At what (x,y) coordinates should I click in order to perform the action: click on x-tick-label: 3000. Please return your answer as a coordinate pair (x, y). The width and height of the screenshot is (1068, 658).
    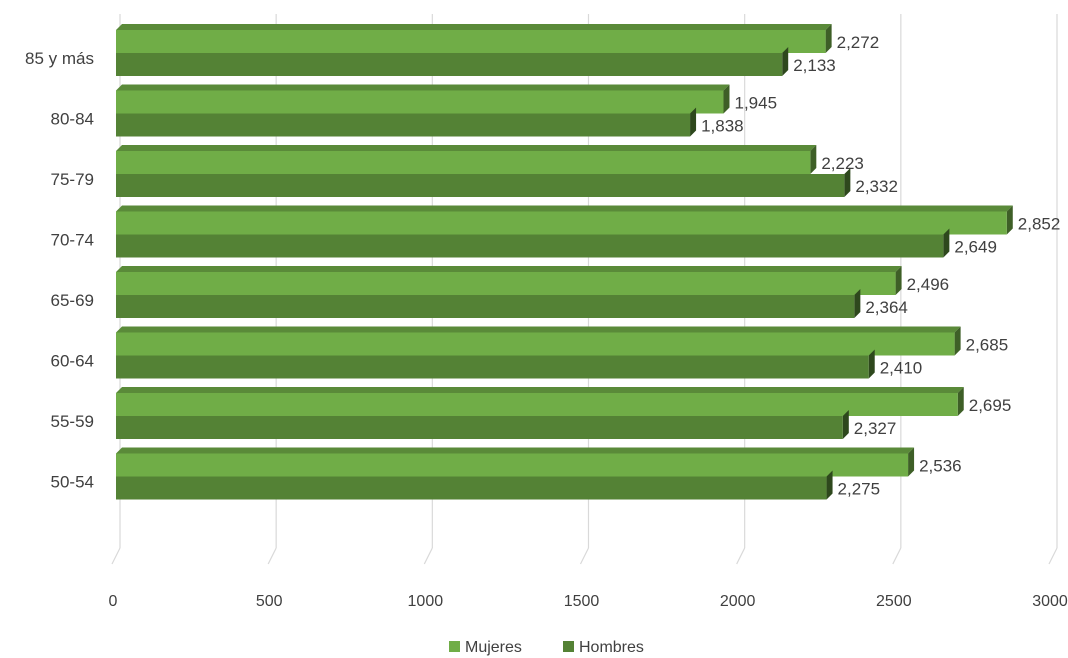
    Looking at the image, I should click on (1050, 601).